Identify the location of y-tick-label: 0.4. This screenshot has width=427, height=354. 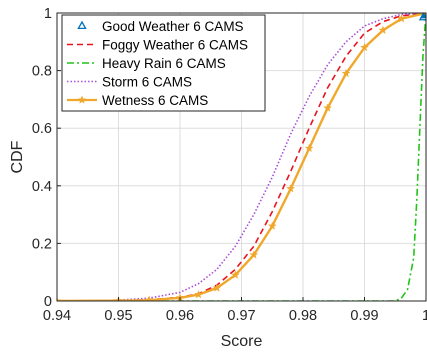
(42, 187).